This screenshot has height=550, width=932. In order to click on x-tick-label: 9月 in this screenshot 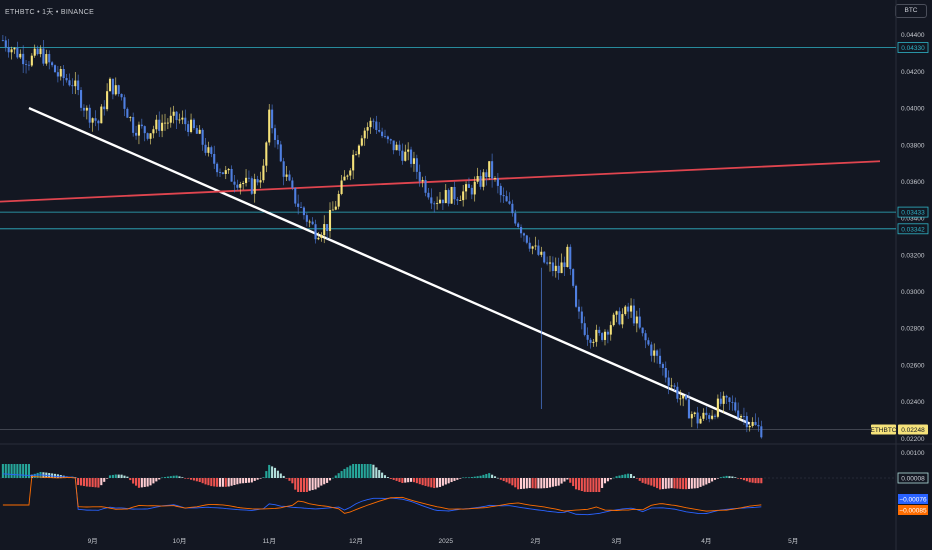, I will do `click(93, 541)`.